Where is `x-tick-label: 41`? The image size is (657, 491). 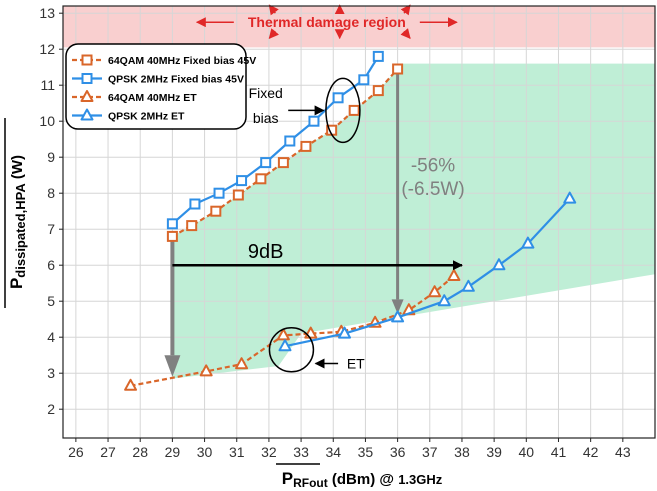 x-tick-label: 41 is located at coordinates (559, 452).